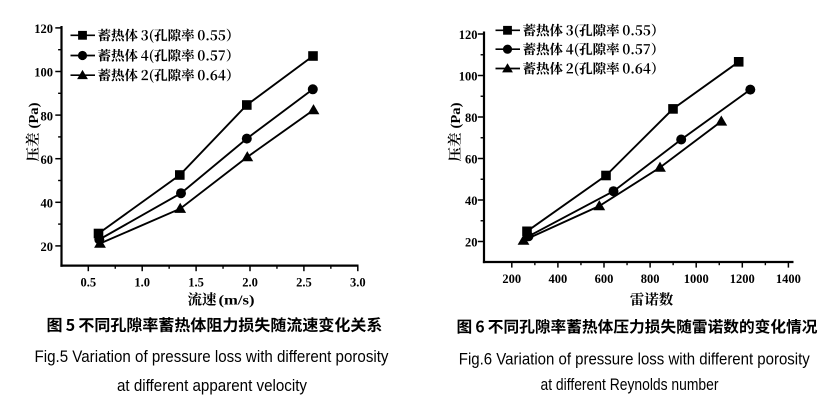 This screenshot has width=828, height=415. Describe the element at coordinates (788, 279) in the screenshot. I see `svg-text: 1400` at that location.